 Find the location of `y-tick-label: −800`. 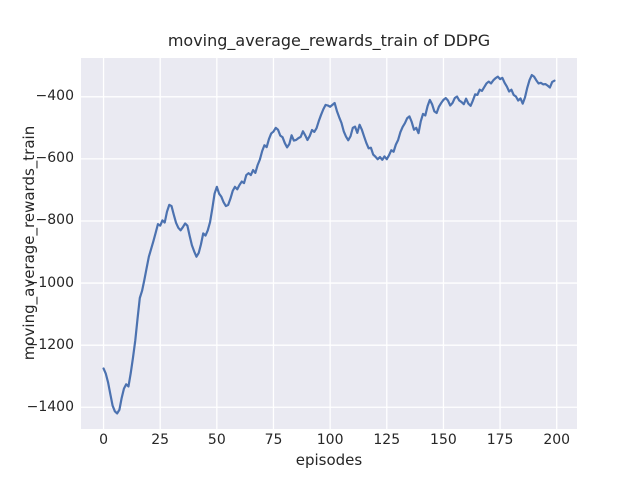

y-tick-label: −800 is located at coordinates (54, 220).